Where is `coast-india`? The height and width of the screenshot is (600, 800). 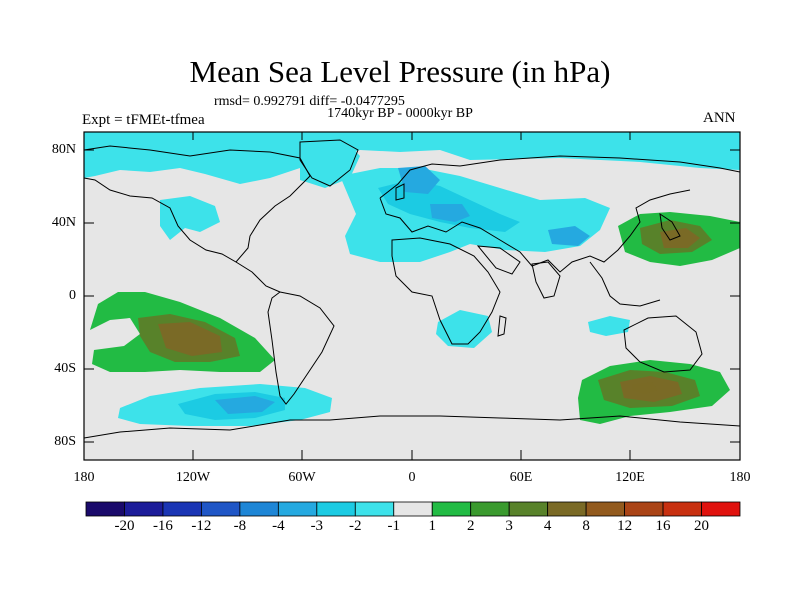
coast-india is located at coordinates (546, 280).